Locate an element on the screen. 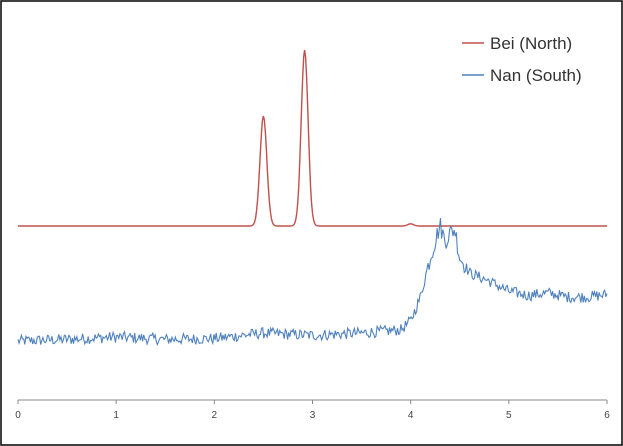 Image resolution: width=623 pixels, height=446 pixels. legend-label-south: Nan (South) is located at coordinates (536, 75).